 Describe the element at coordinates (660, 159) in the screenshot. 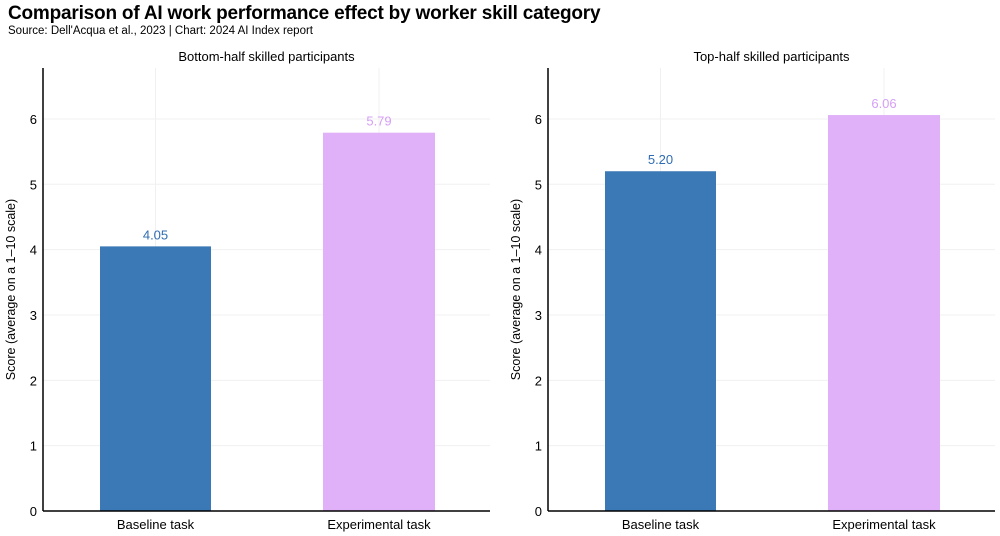

I see `data-label: 5.20` at that location.